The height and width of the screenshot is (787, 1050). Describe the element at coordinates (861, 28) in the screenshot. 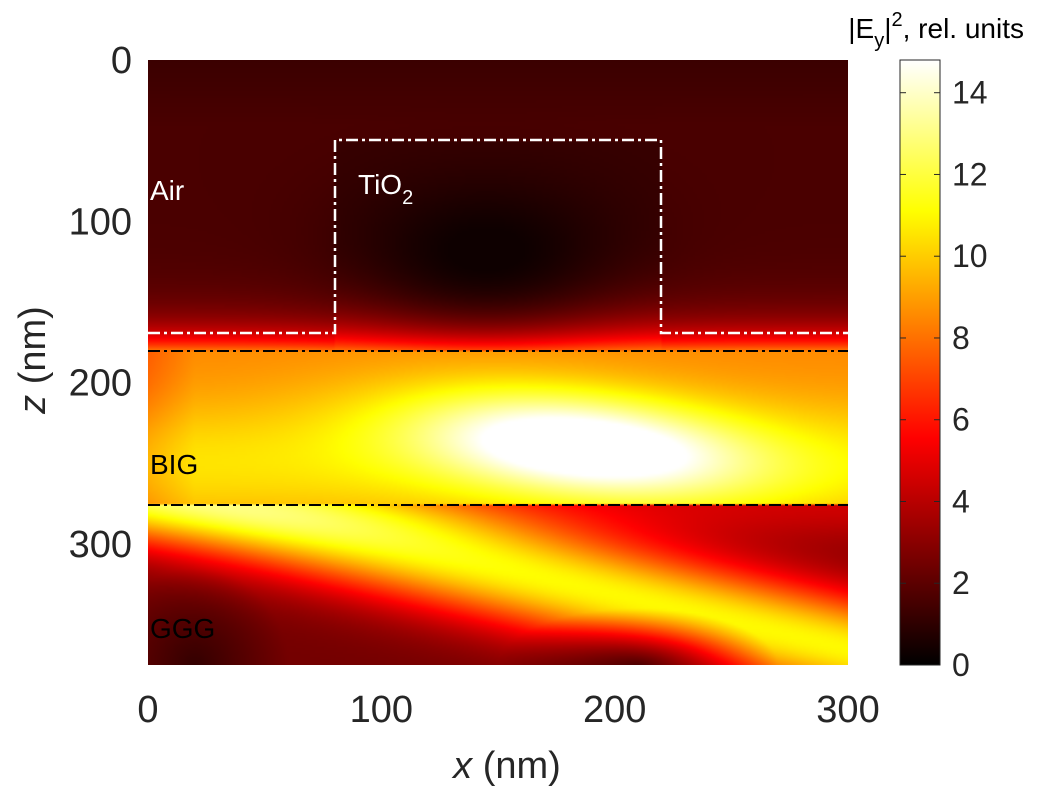

I see `colorbar-label-prefix: |E` at that location.